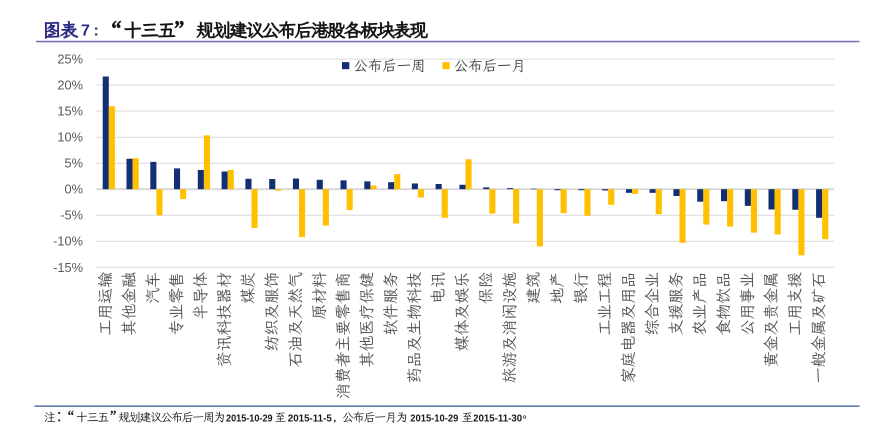  I want to click on svg-text: 5%, so click(74, 163).